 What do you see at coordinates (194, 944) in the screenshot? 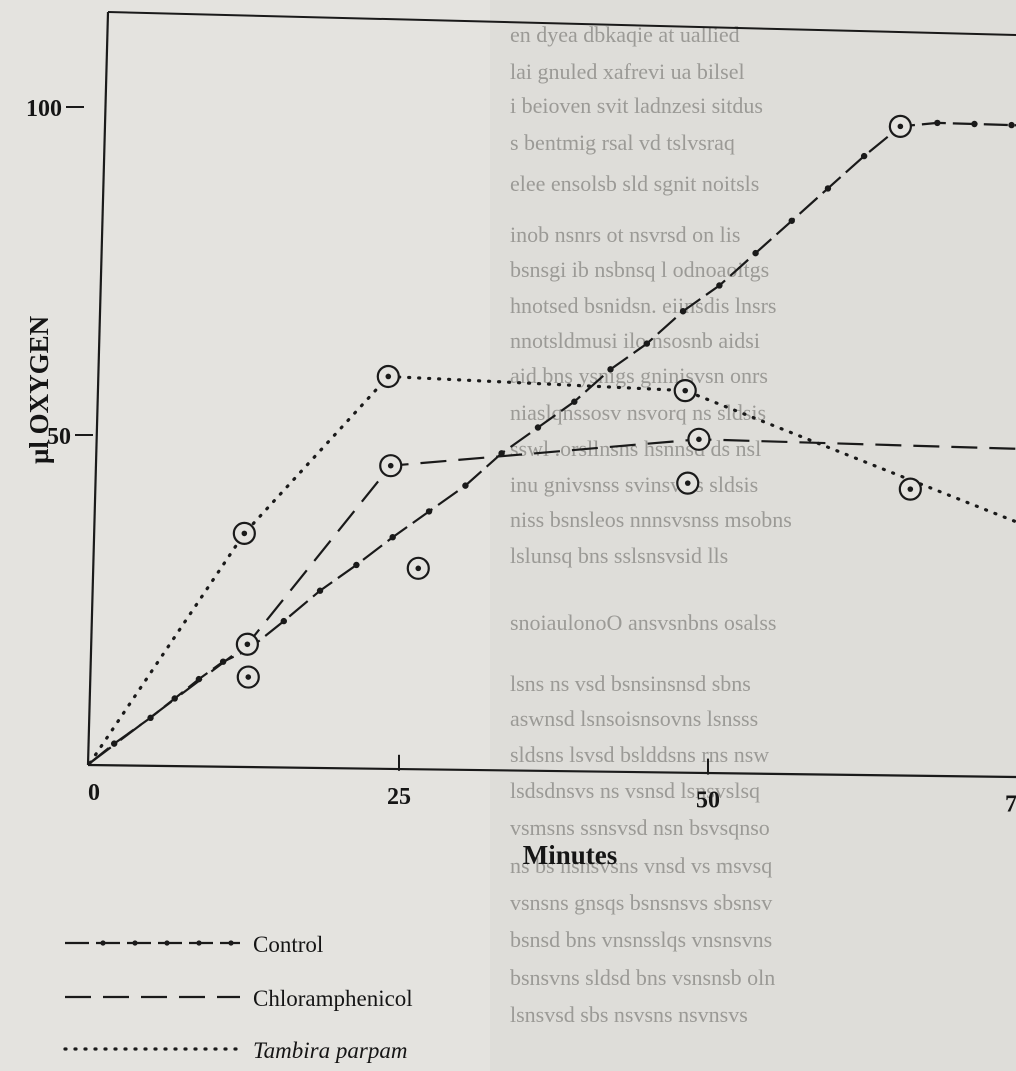
I see `legend-item-control: Control` at bounding box center [194, 944].